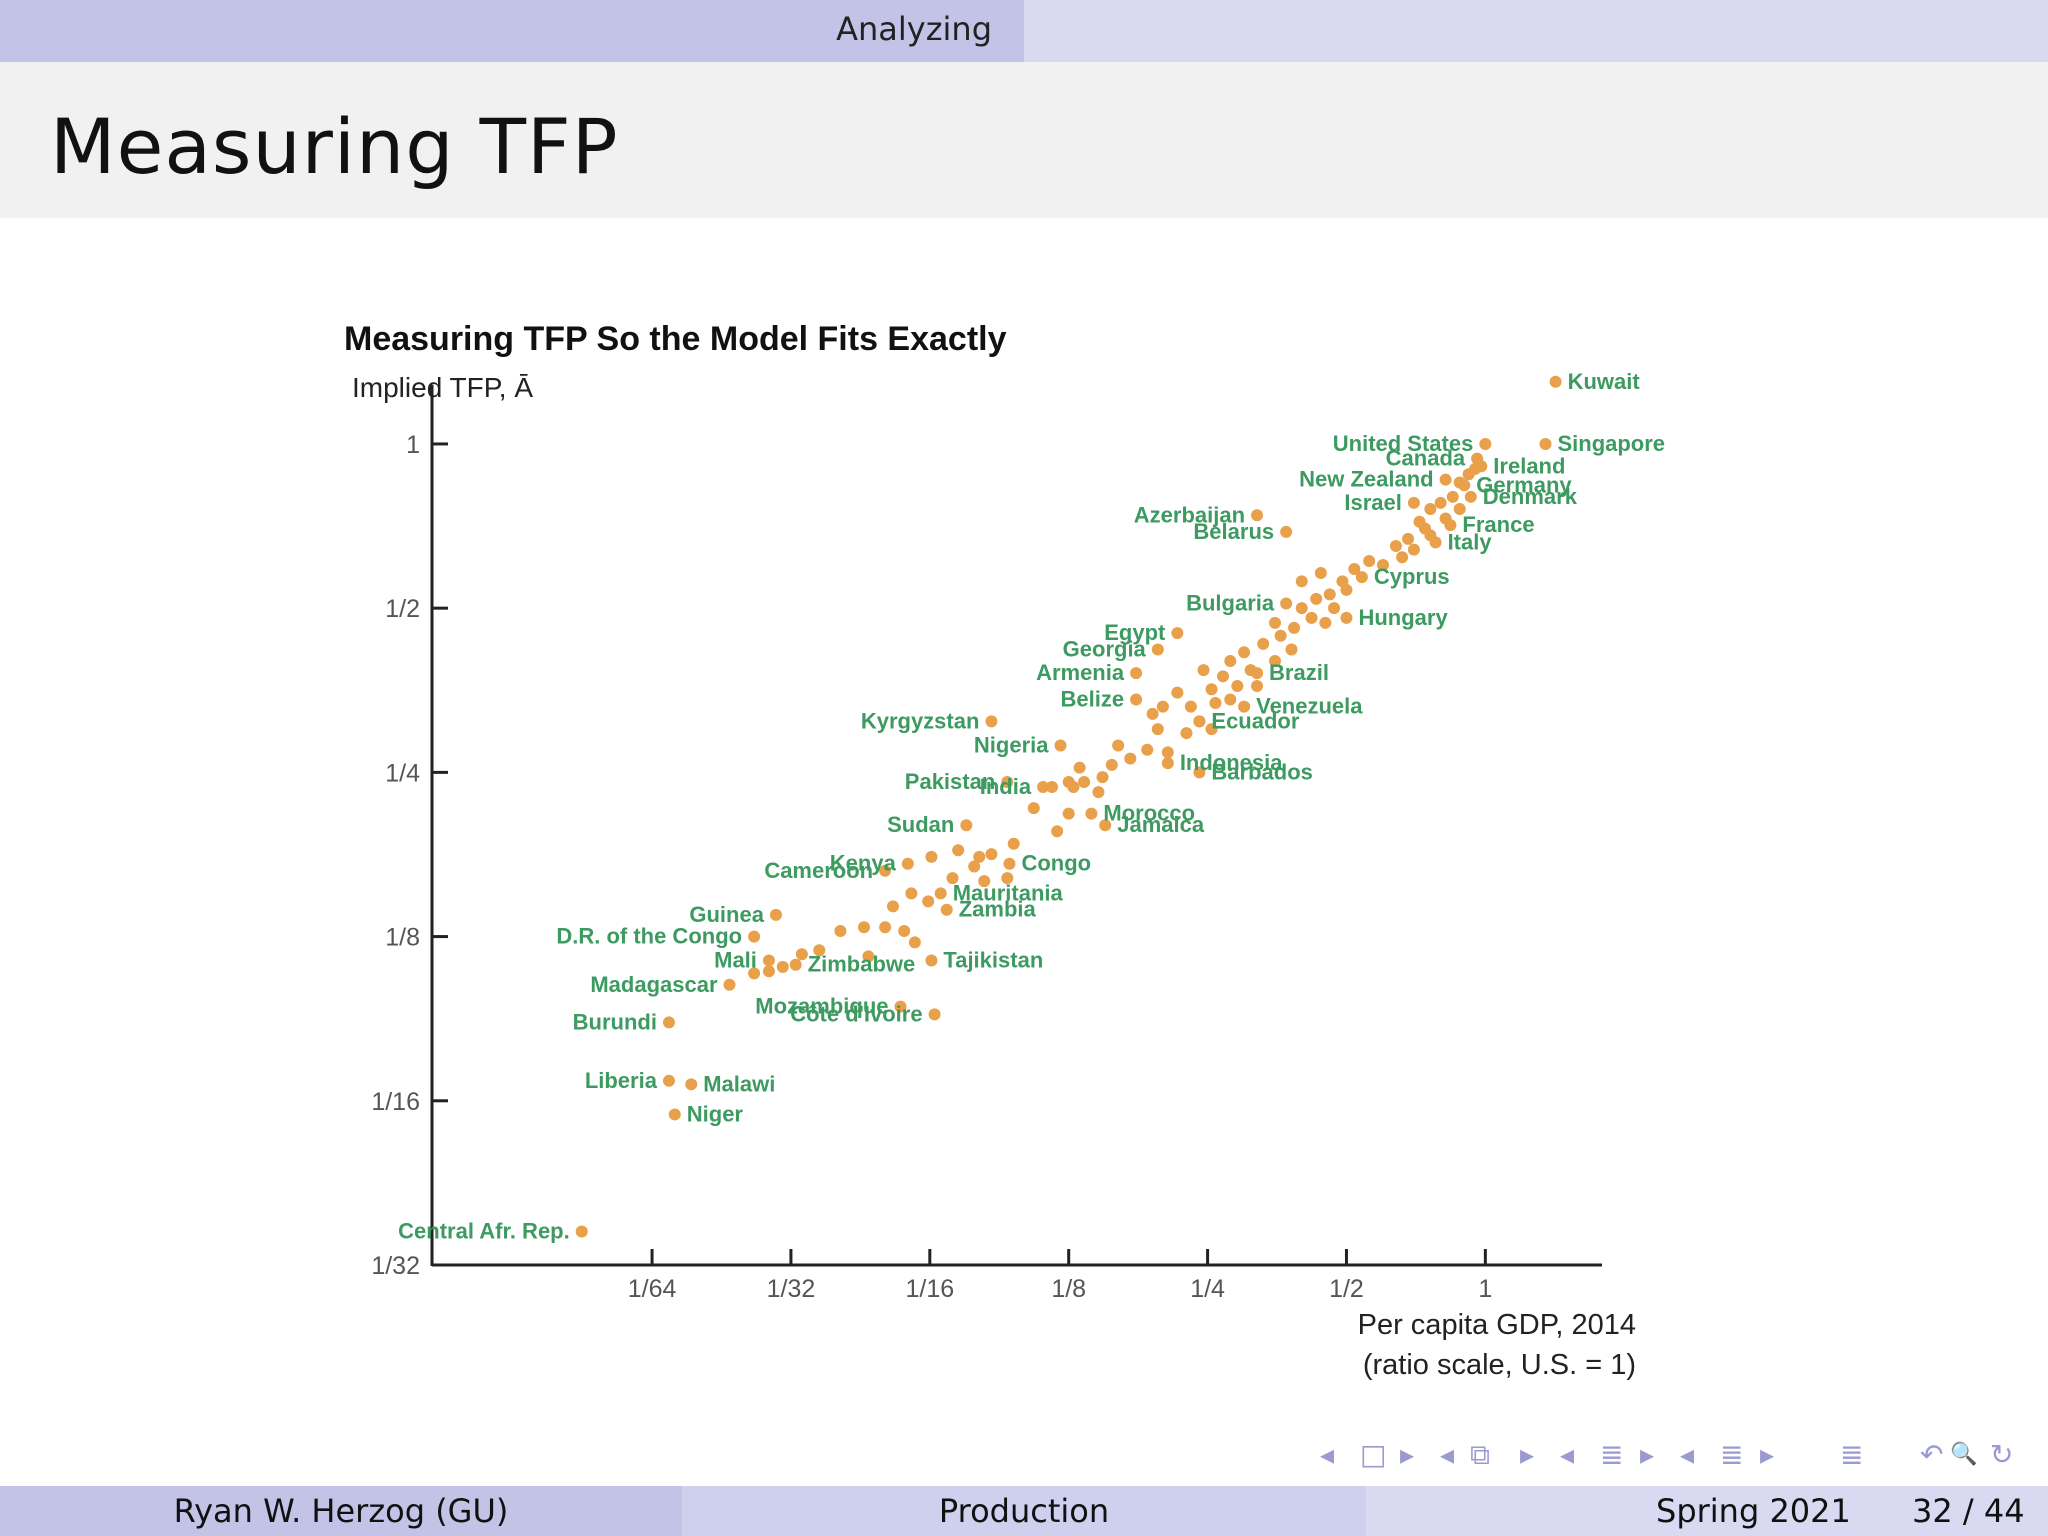  Describe the element at coordinates (1412, 576) in the screenshot. I see `country-label: Cyprus` at that location.